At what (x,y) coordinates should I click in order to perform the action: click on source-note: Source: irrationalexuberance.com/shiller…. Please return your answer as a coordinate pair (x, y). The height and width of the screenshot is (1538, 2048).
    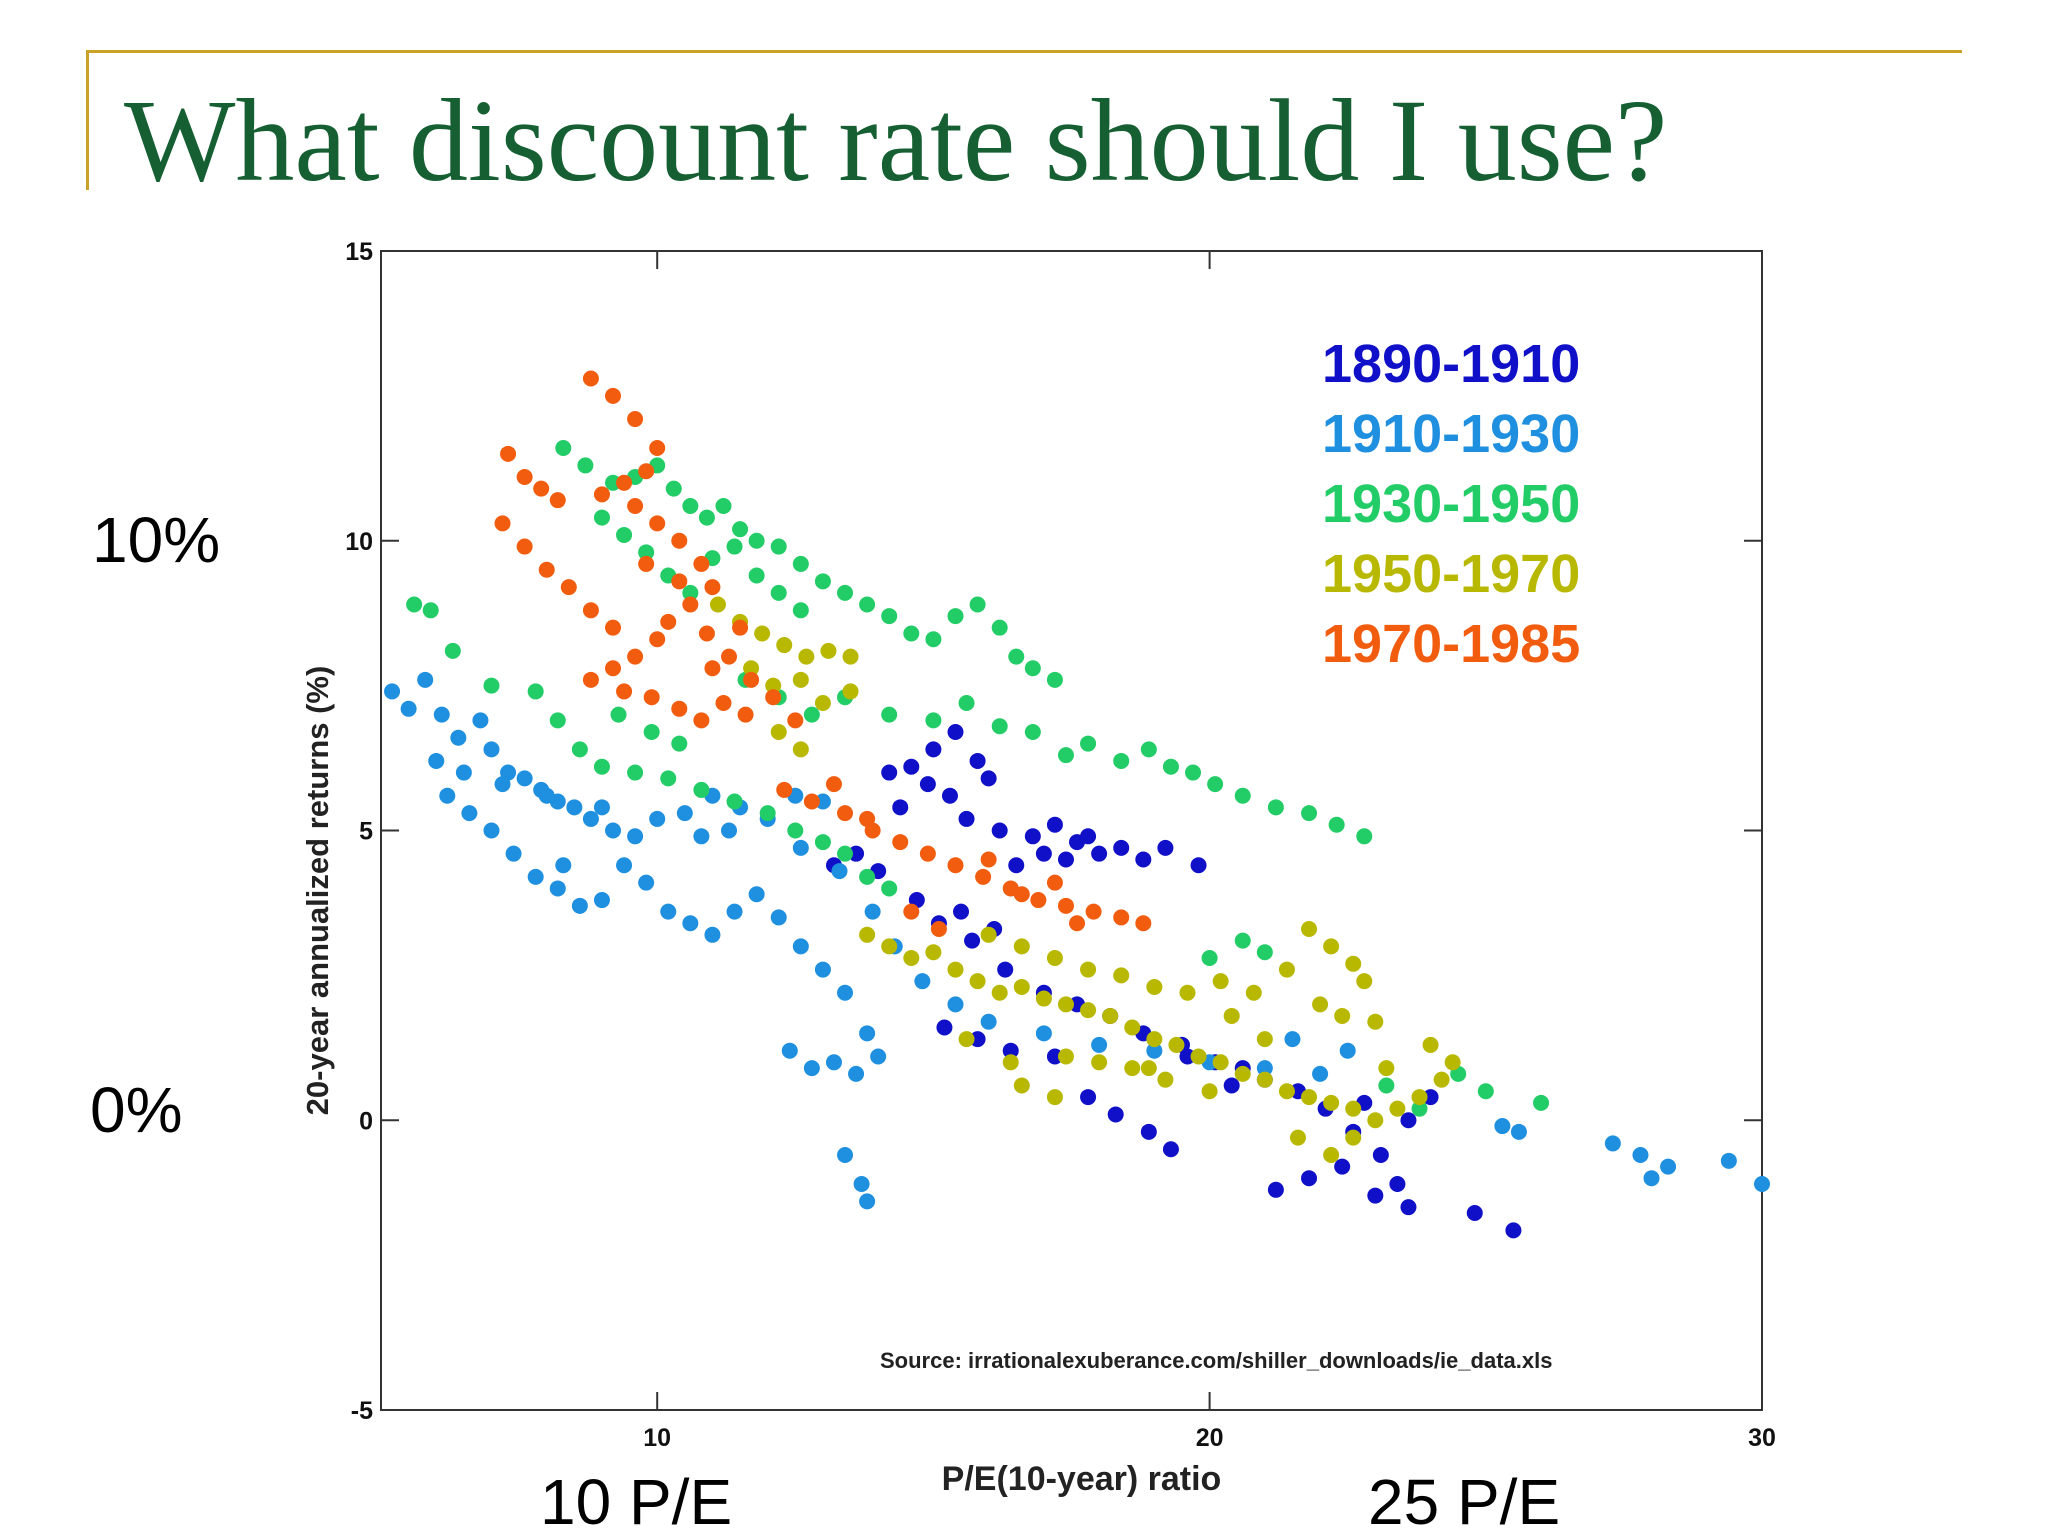
    Looking at the image, I should click on (1216, 1360).